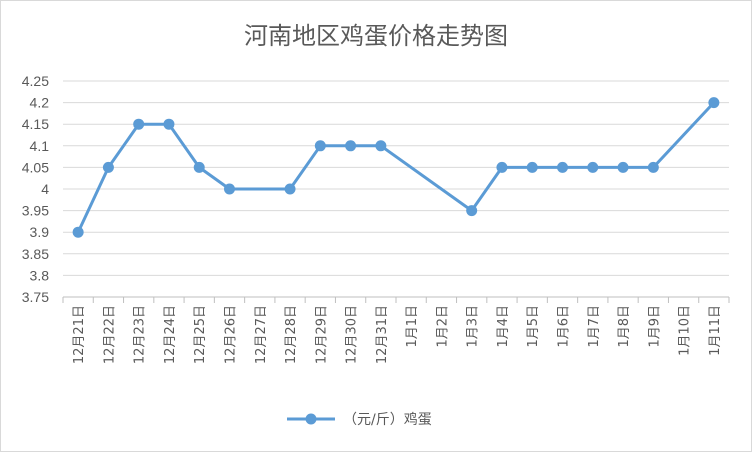 The height and width of the screenshot is (452, 752). I want to click on y-tick-label: 4.15, so click(35, 124).